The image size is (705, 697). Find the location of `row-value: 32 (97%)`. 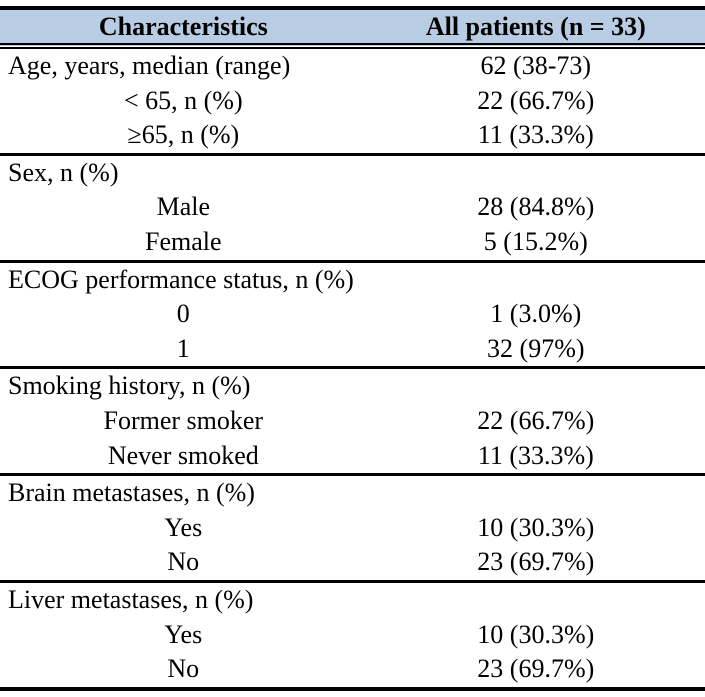

row-value: 32 (97%) is located at coordinates (536, 348).